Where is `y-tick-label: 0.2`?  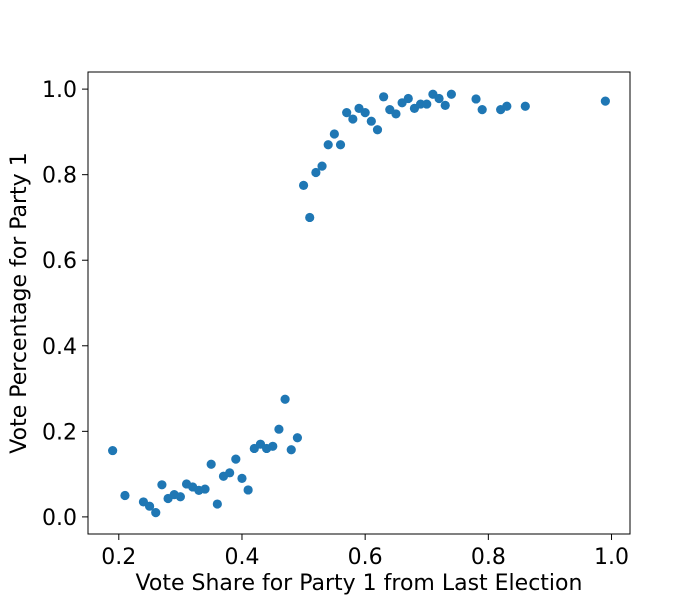 y-tick-label: 0.2 is located at coordinates (59, 432).